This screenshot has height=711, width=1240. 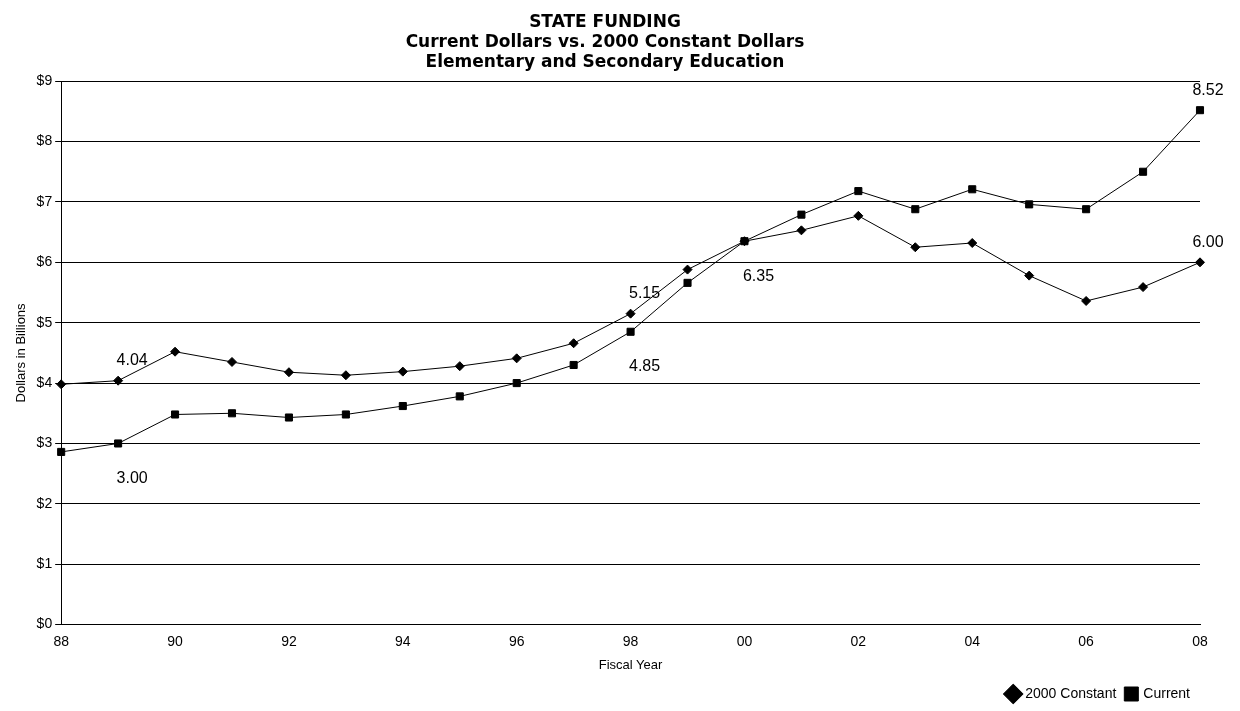 I want to click on y-tick-label: $4, so click(x=44, y=381).